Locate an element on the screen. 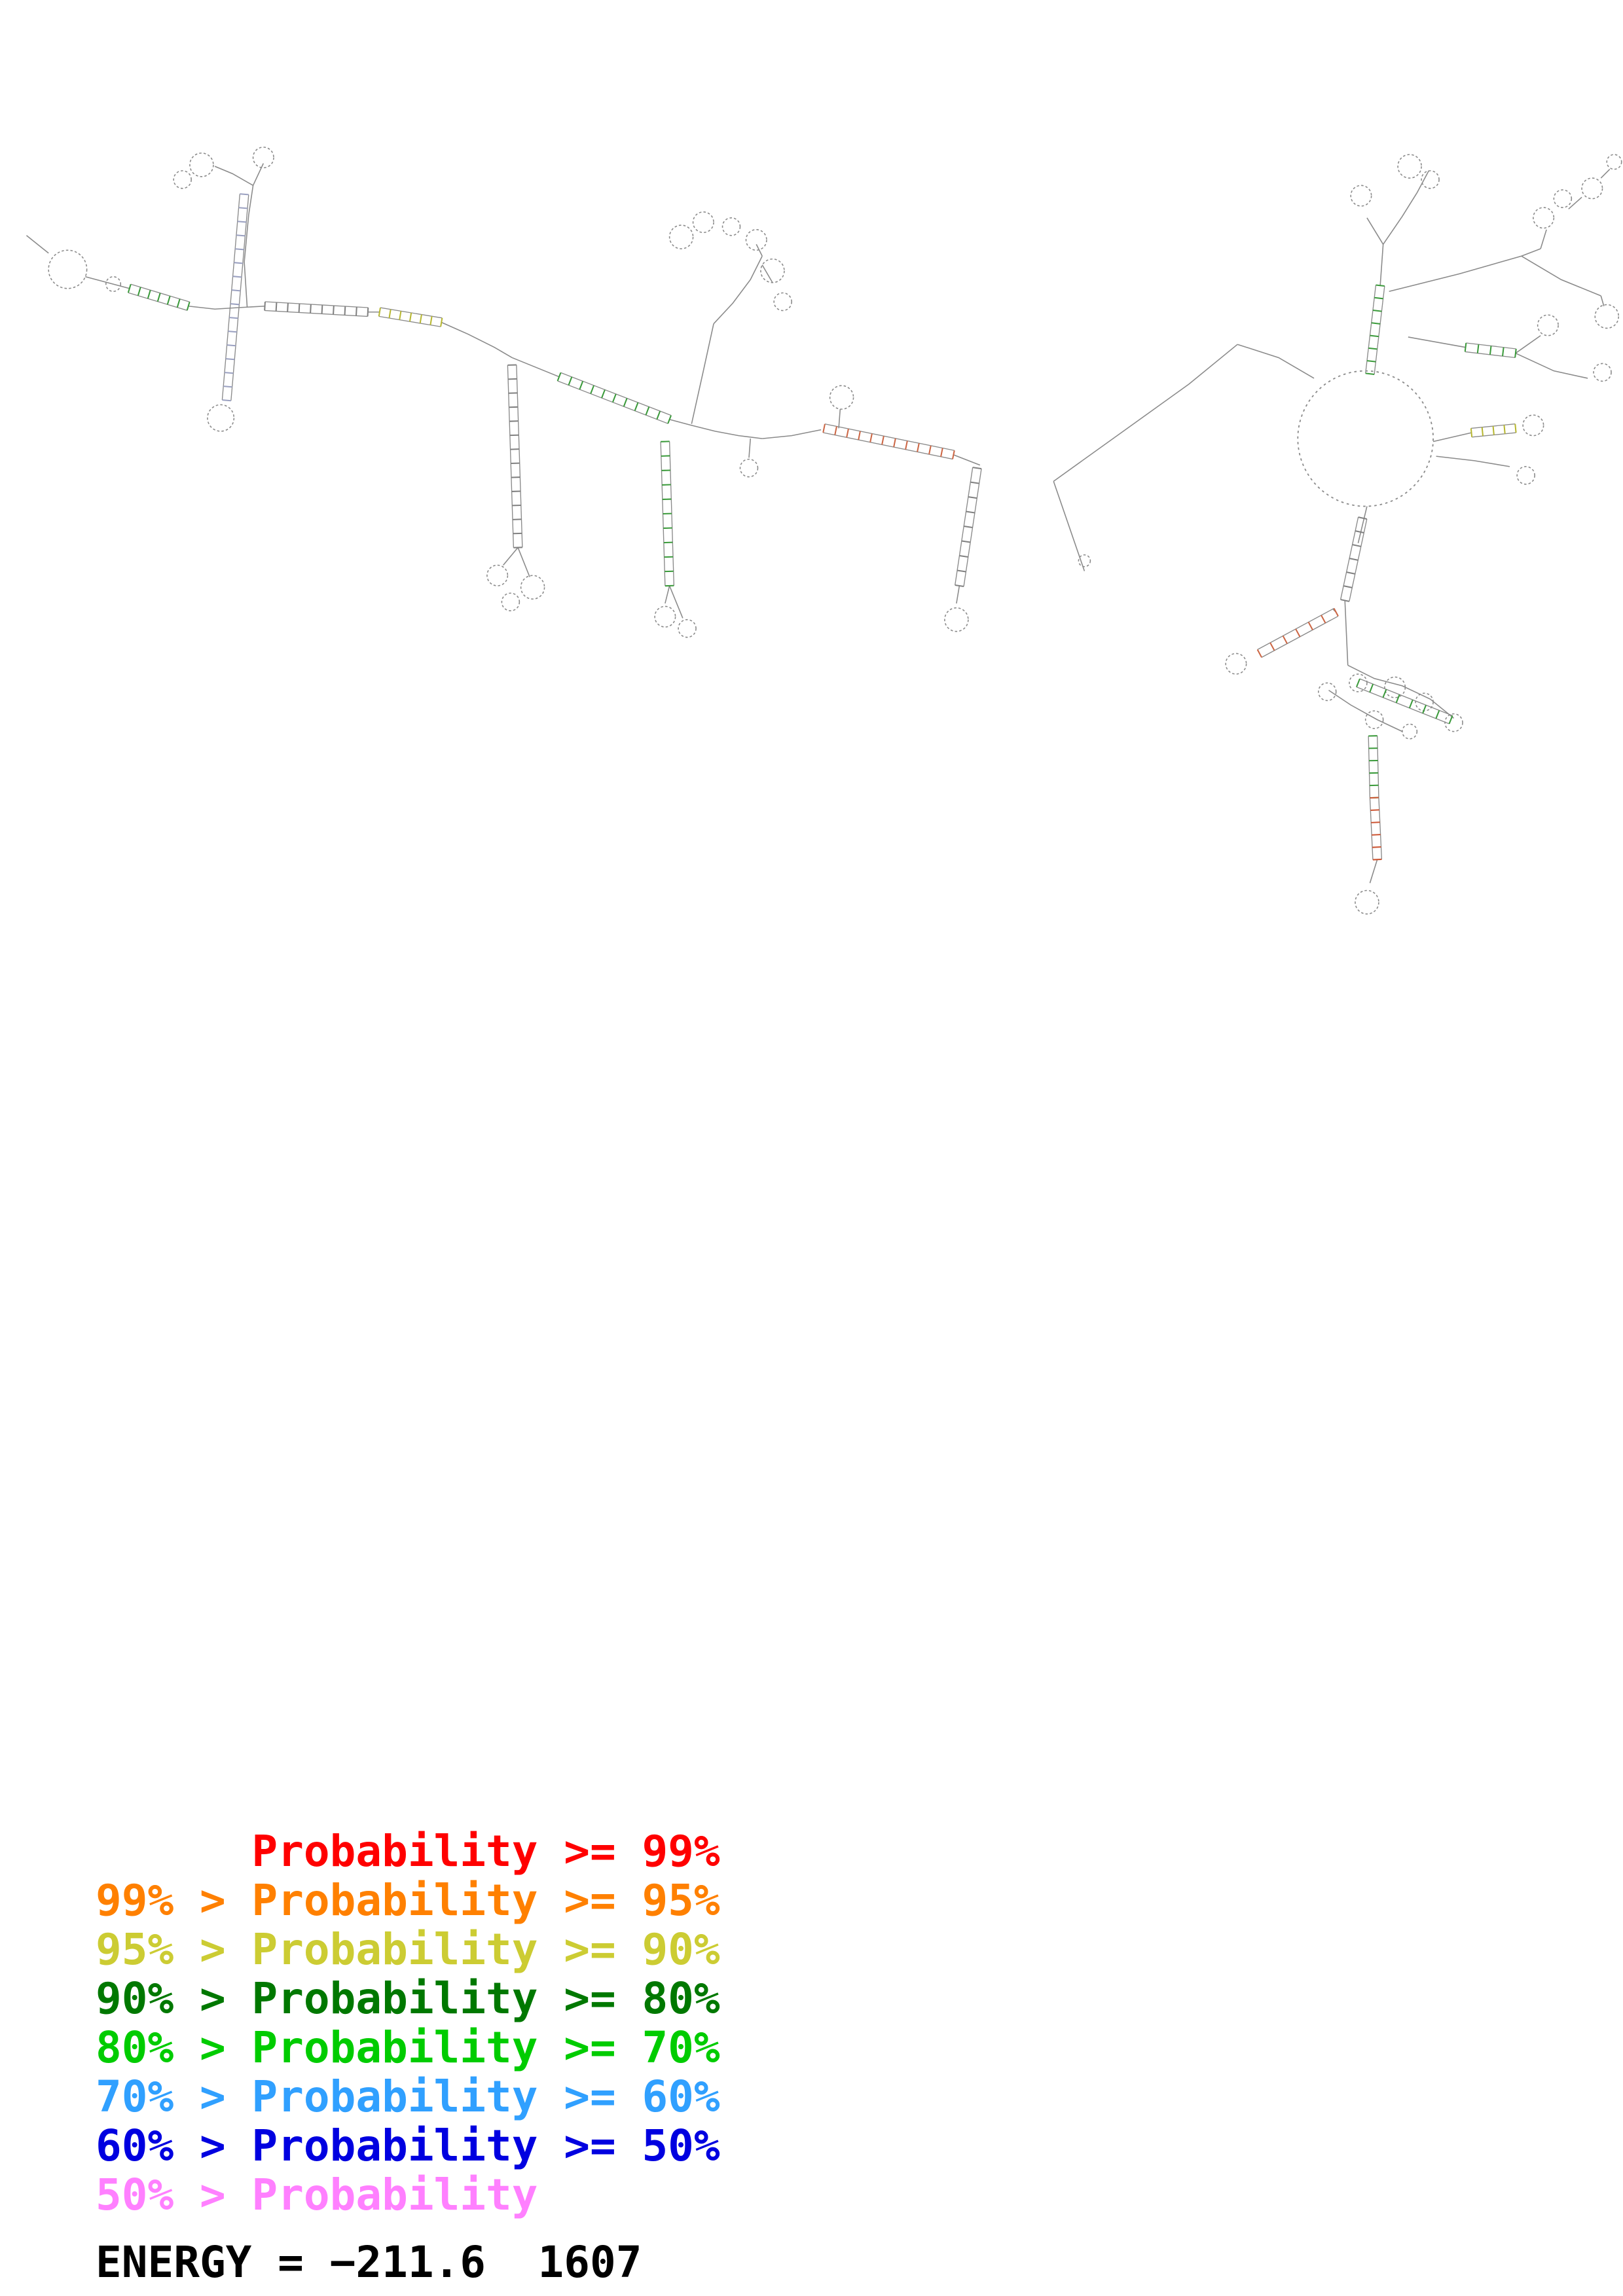 This screenshot has height=2296, width=1623. legend-item: 80% > Probability >= 70% is located at coordinates (408, 2047).